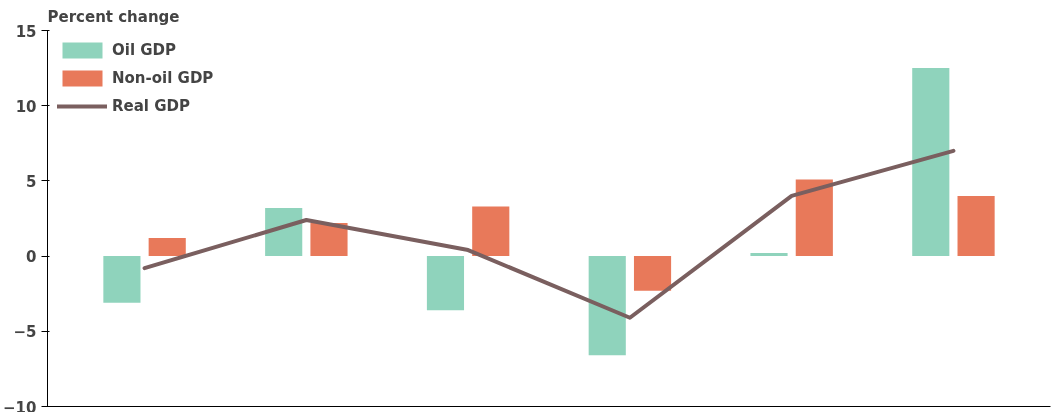 The width and height of the screenshot is (1061, 418). What do you see at coordinates (25, 332) in the screenshot?
I see `y-tick-label: −5` at bounding box center [25, 332].